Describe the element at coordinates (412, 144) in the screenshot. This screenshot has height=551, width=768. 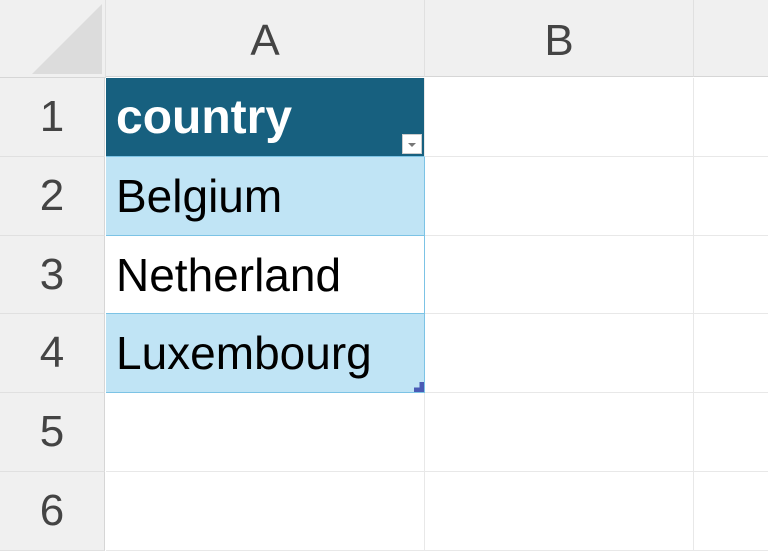
I see `dropdown-arrow-icon` at that location.